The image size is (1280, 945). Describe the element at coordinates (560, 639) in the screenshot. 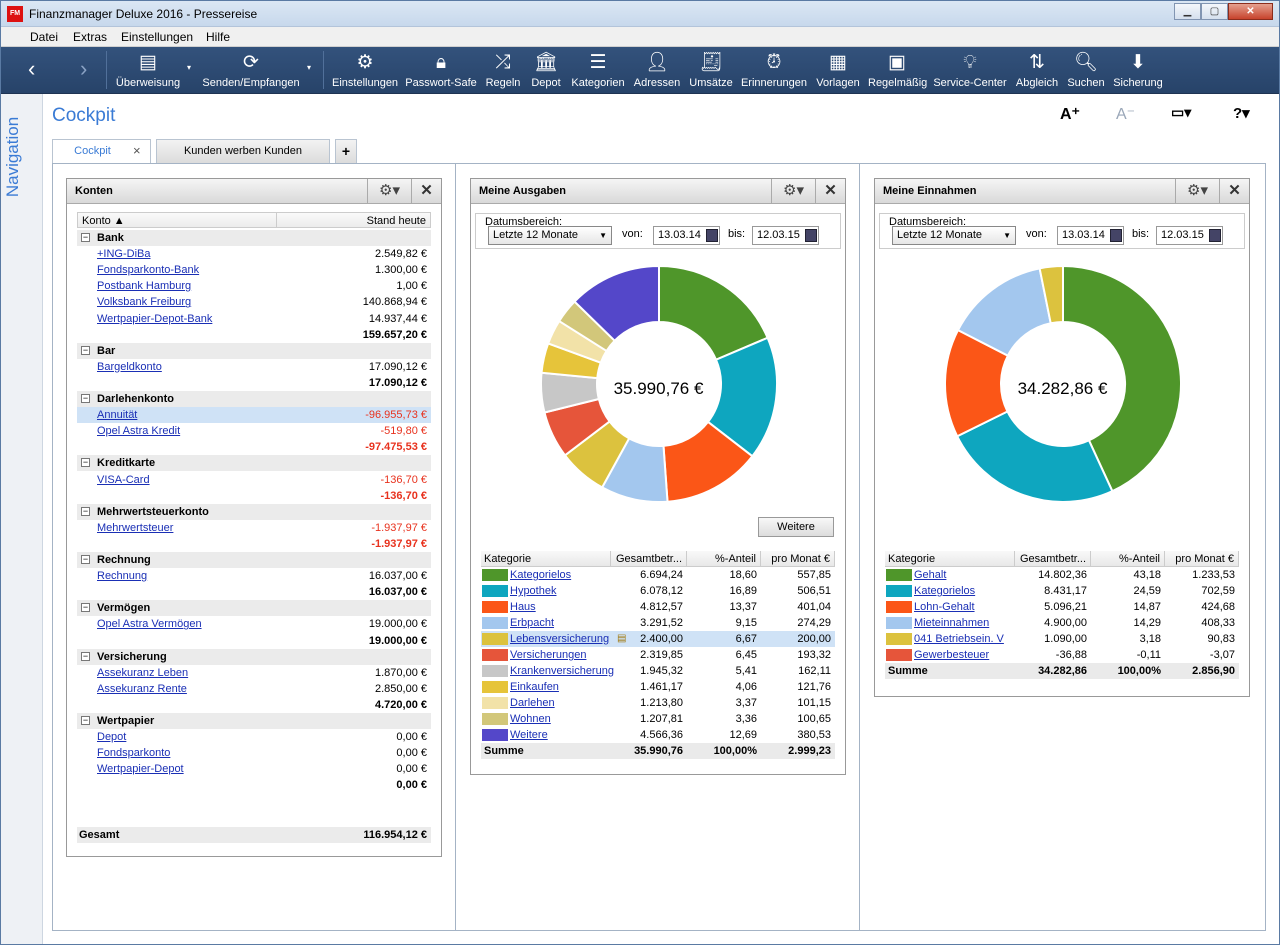

I see `category-name-link: Lebensversicherung` at that location.